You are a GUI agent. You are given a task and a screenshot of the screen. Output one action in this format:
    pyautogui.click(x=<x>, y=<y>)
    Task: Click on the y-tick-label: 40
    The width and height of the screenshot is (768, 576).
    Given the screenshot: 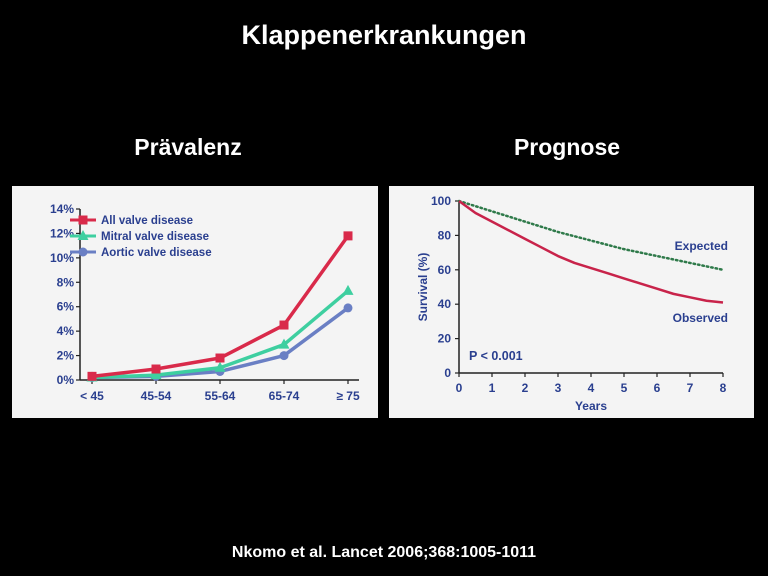 What is the action you would take?
    pyautogui.click(x=445, y=304)
    